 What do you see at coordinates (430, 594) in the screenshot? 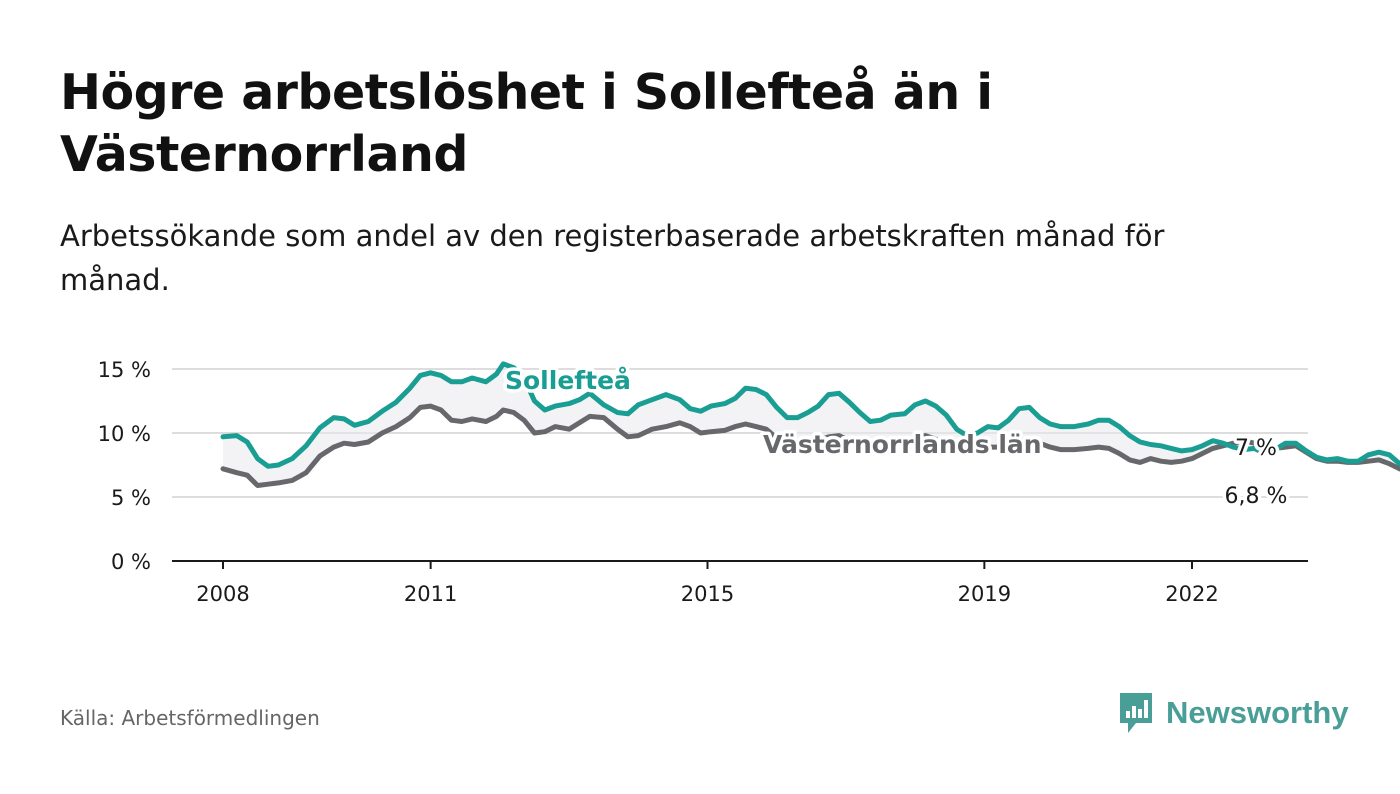
I see `x-tick-label: 2011` at bounding box center [430, 594].